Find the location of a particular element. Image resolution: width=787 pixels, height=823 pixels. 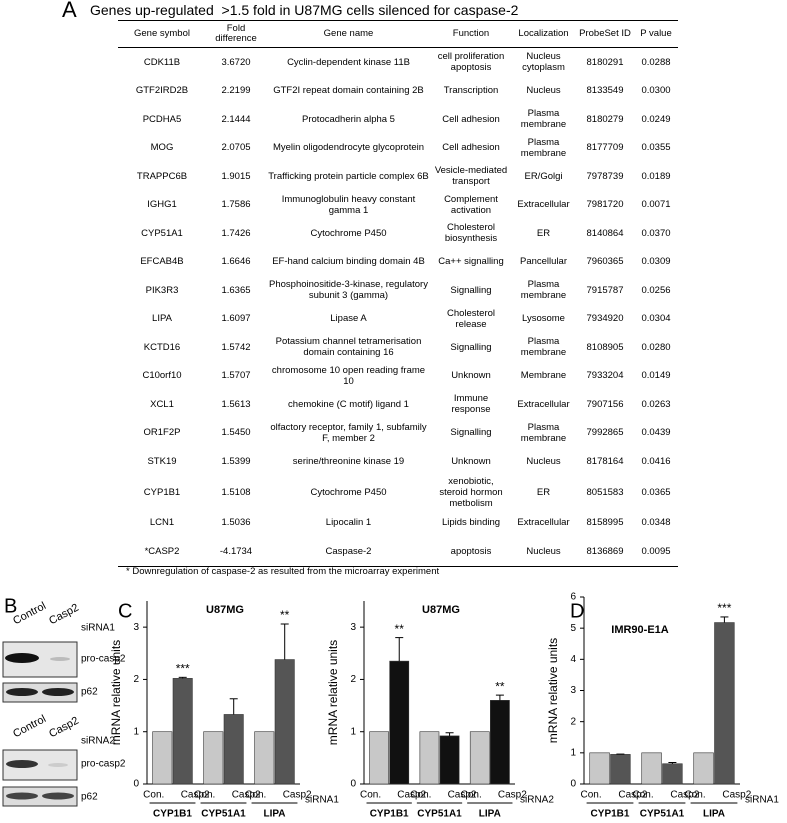

panel-label: A is located at coordinates (69, 11).